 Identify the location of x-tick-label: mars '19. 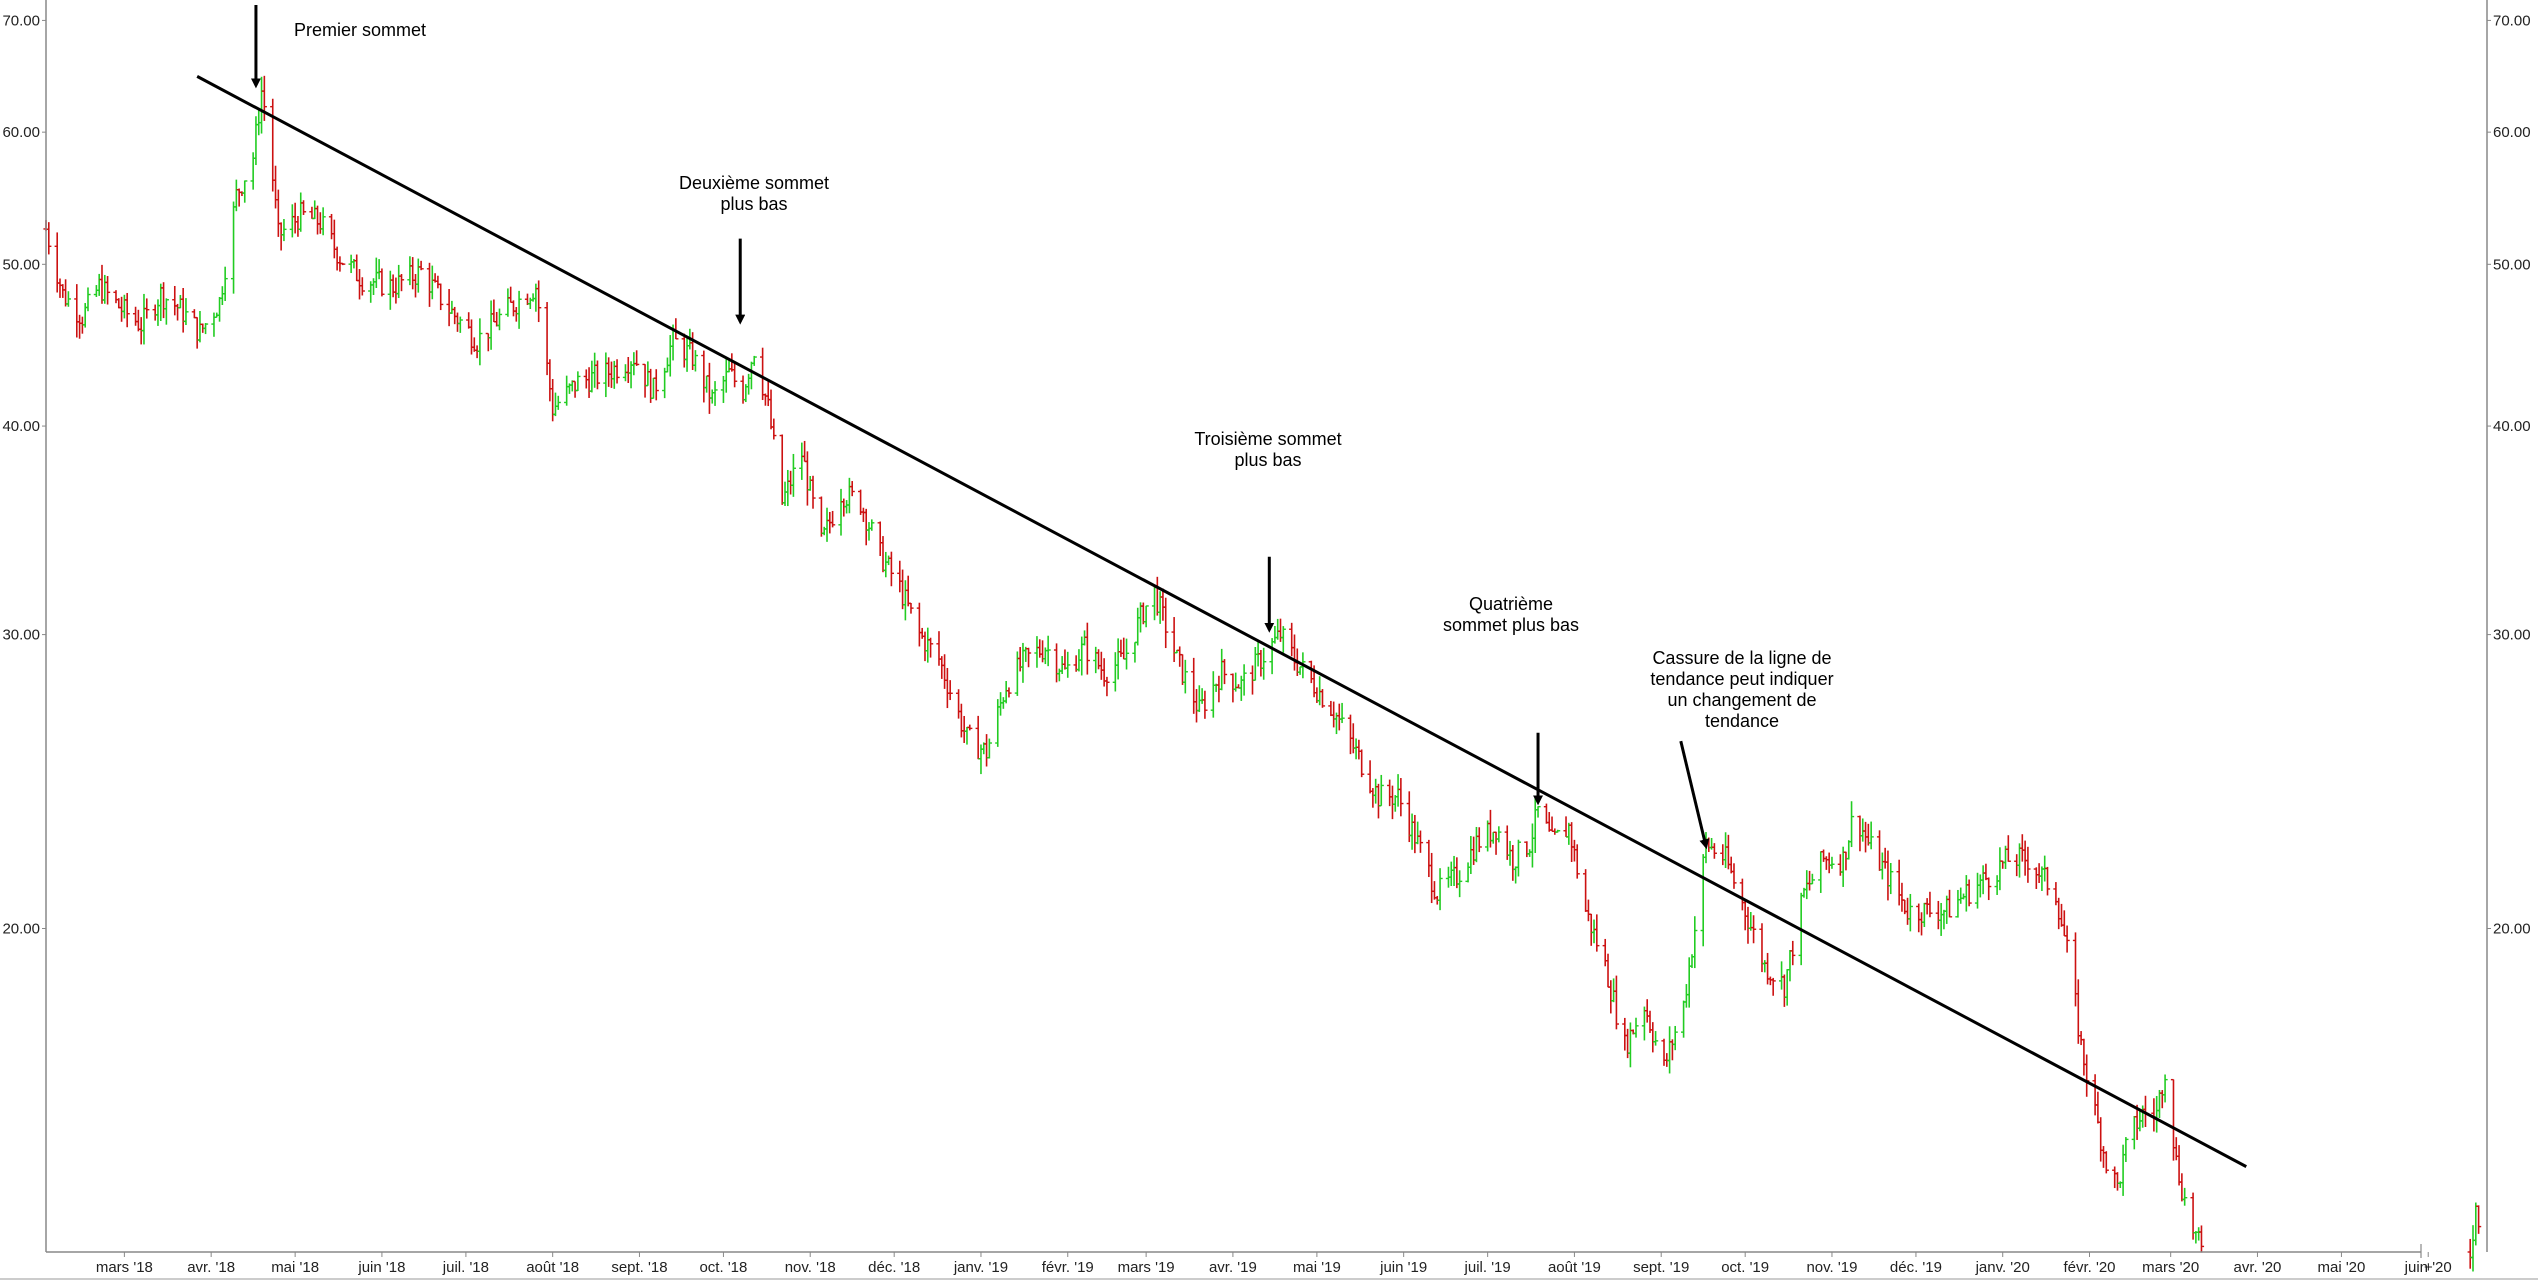
(1146, 1267).